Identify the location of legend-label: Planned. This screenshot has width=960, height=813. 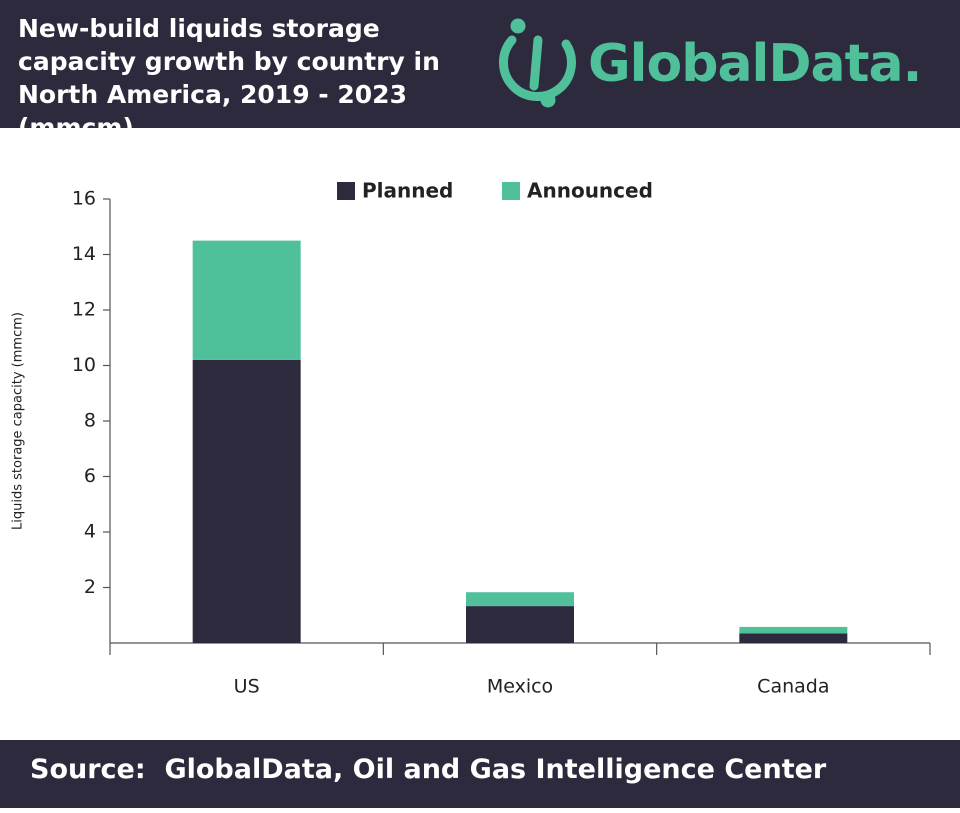
(407, 191).